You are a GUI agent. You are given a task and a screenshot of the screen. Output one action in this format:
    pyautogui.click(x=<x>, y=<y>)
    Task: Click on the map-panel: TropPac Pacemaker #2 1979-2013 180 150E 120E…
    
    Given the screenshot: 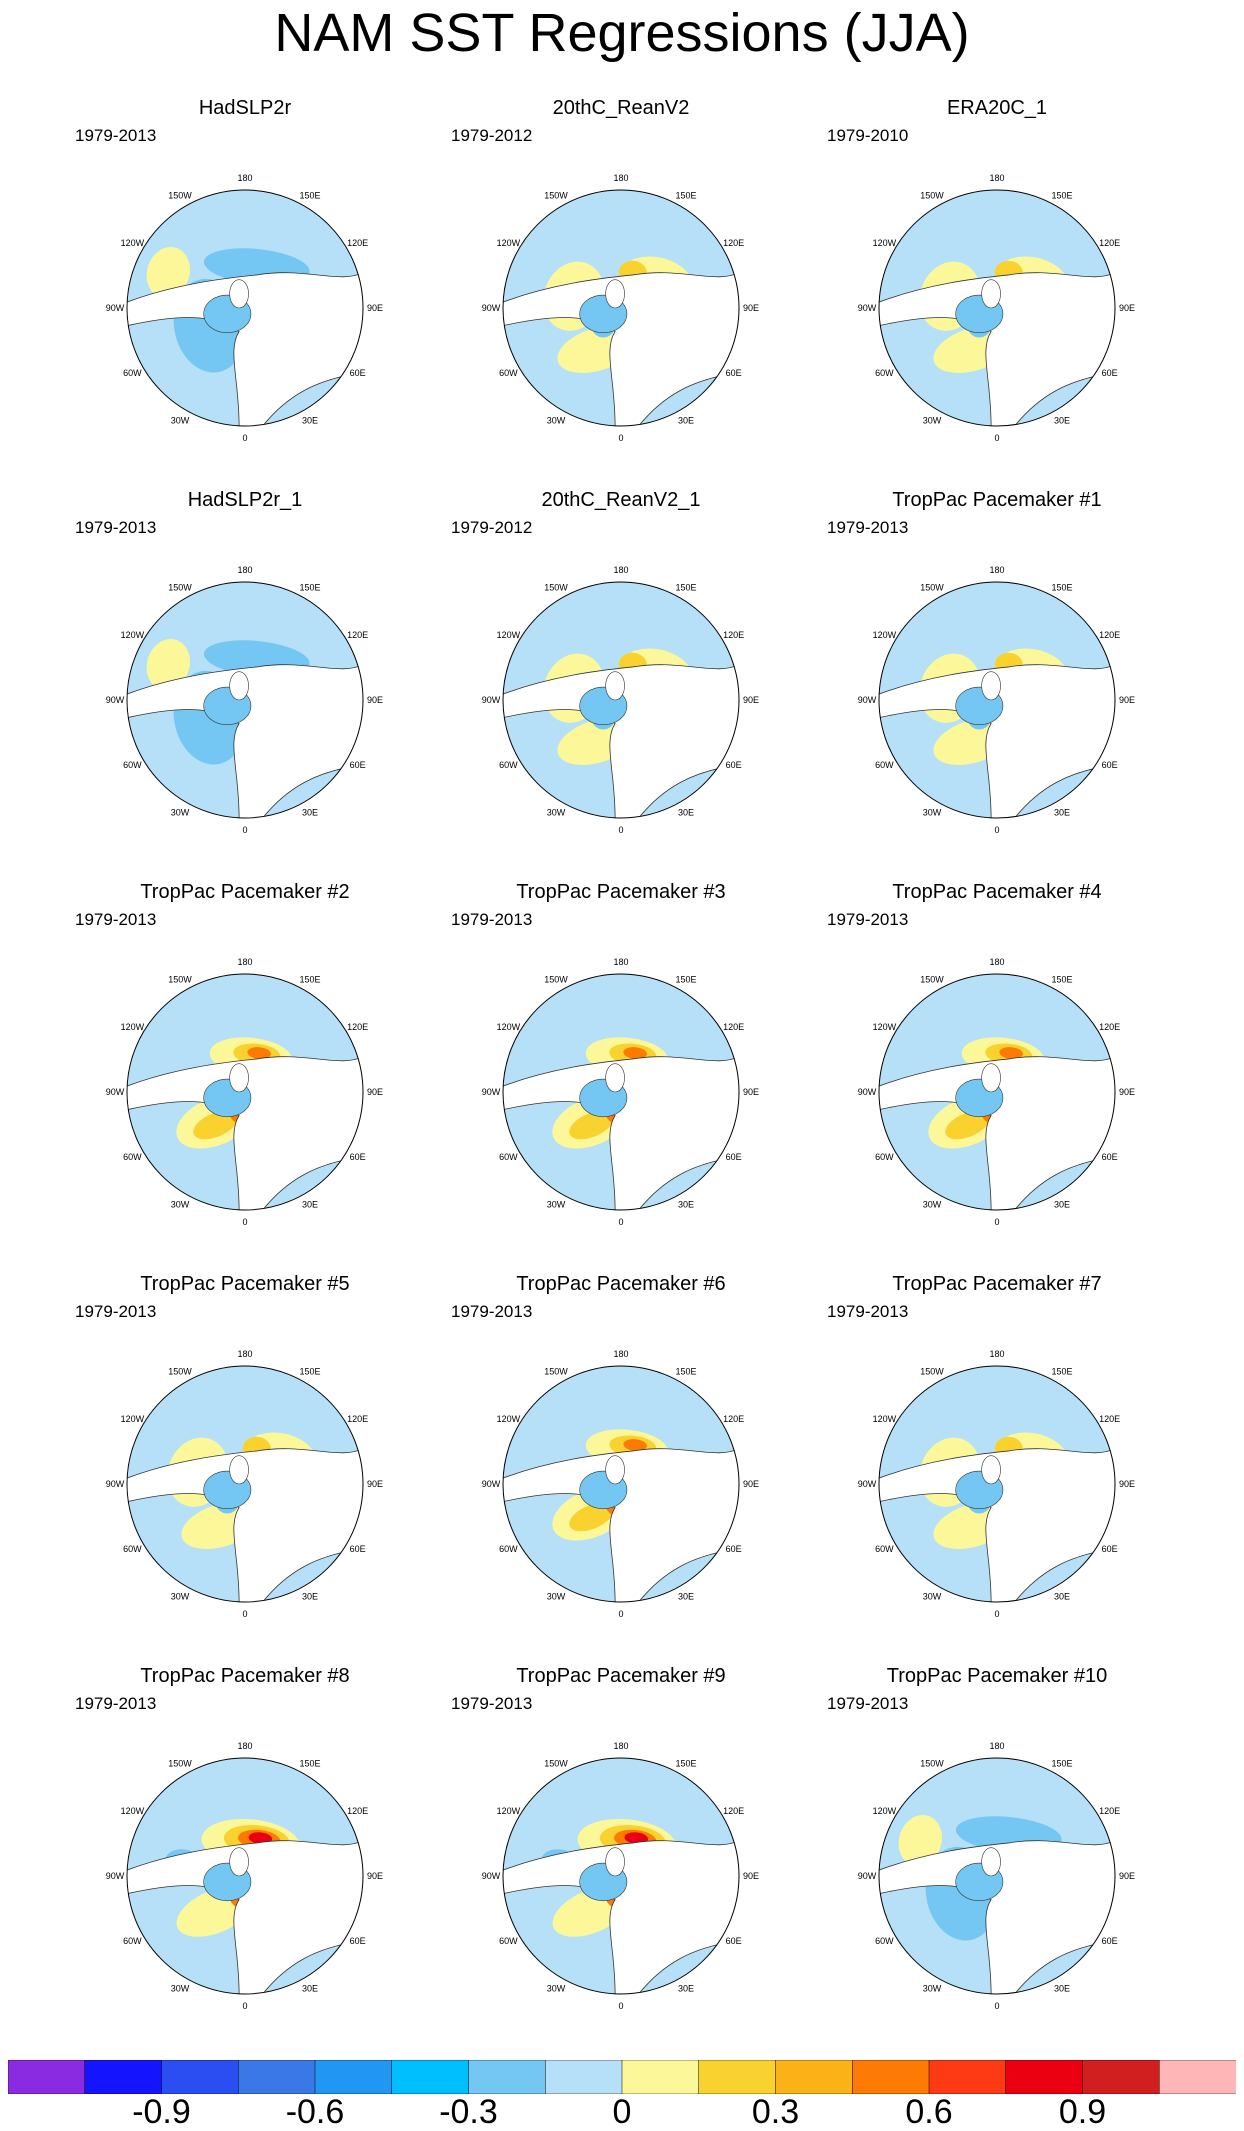 What is the action you would take?
    pyautogui.click(x=245, y=1075)
    